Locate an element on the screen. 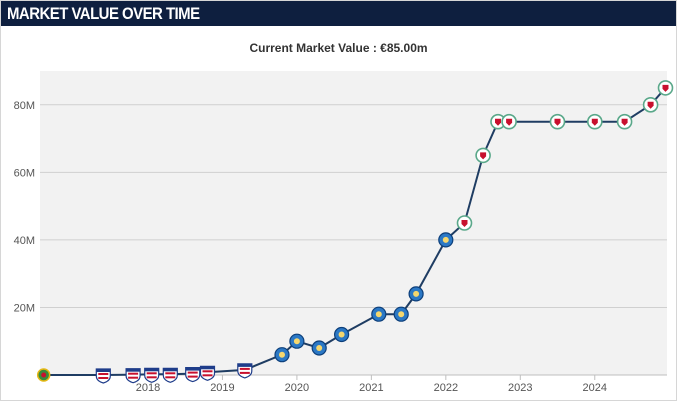 This screenshot has height=401, width=677. x-axis-ticks: 2018 2019 2020 2021 2022 2023 2024 is located at coordinates (371, 384).